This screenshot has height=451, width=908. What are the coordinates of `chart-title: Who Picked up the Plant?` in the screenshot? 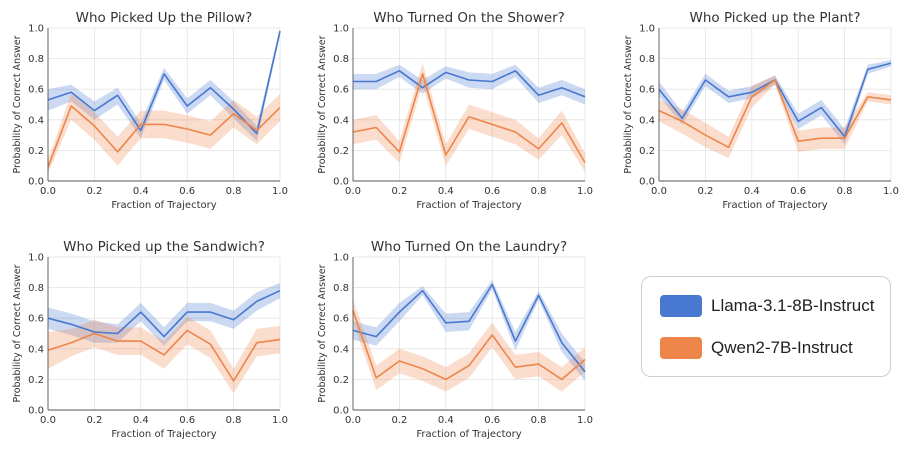 It's located at (774, 18).